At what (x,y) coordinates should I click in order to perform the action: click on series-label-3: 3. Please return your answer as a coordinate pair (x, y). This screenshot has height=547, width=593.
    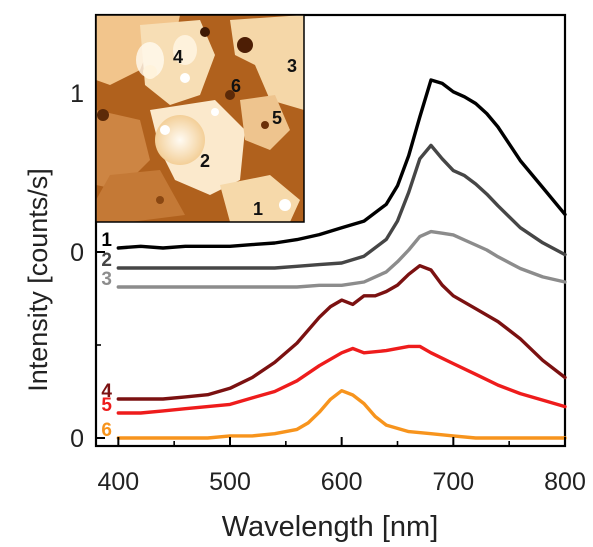
    Looking at the image, I should click on (106, 279).